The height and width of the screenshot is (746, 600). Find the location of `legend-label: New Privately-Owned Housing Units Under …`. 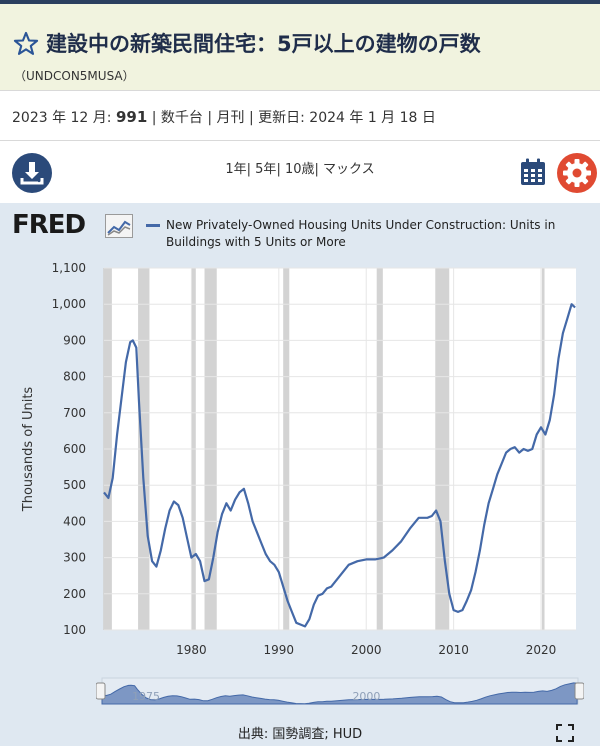

legend-label: New Privately-Owned Housing Units Under … is located at coordinates (361, 233).